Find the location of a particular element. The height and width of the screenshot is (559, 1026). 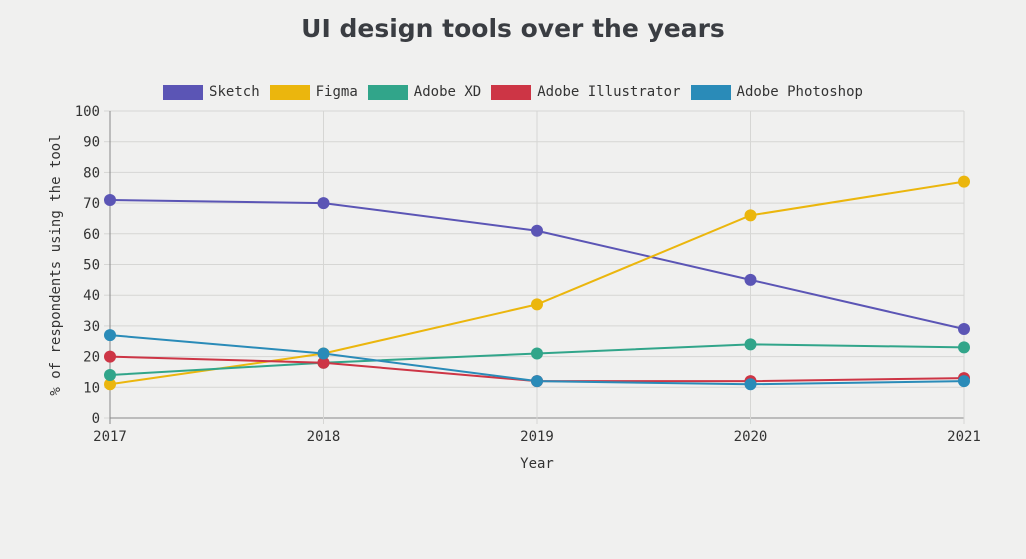

legend-label: Adobe XD is located at coordinates (447, 92).